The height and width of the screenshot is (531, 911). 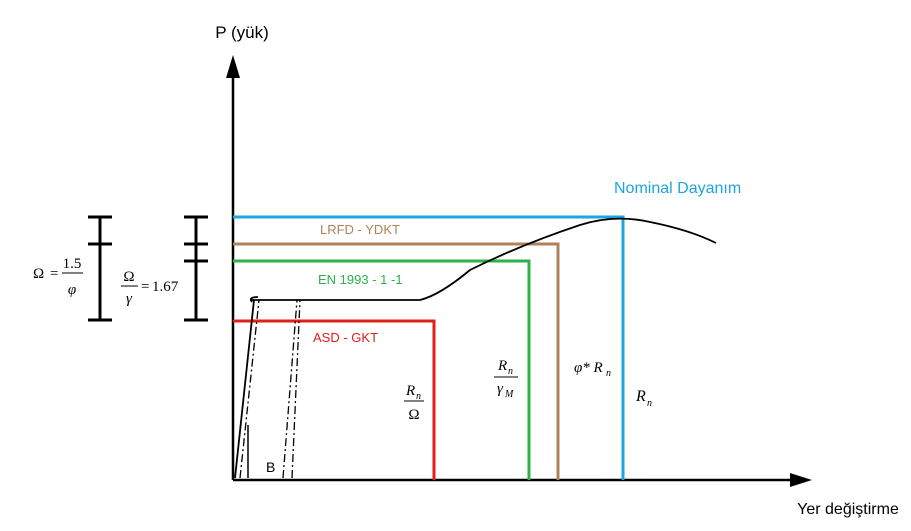 I want to click on formula-rn: R n, so click(x=643, y=398).